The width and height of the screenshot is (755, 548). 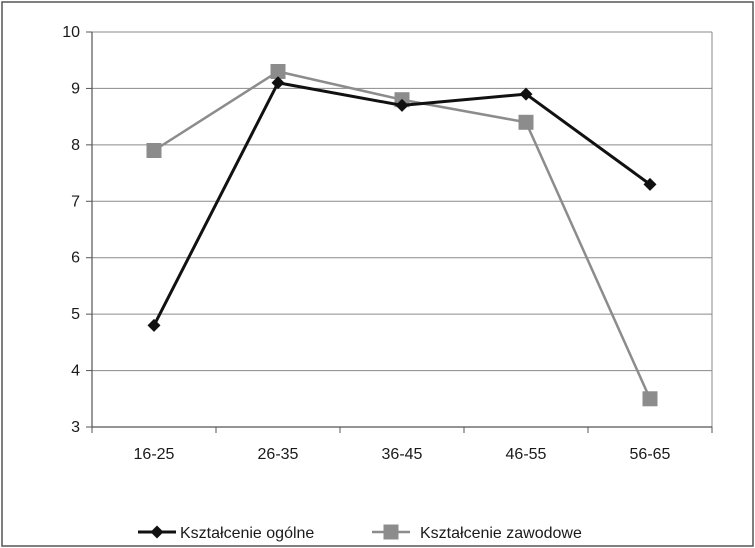 What do you see at coordinates (75, 201) in the screenshot?
I see `y-tick-label: 7` at bounding box center [75, 201].